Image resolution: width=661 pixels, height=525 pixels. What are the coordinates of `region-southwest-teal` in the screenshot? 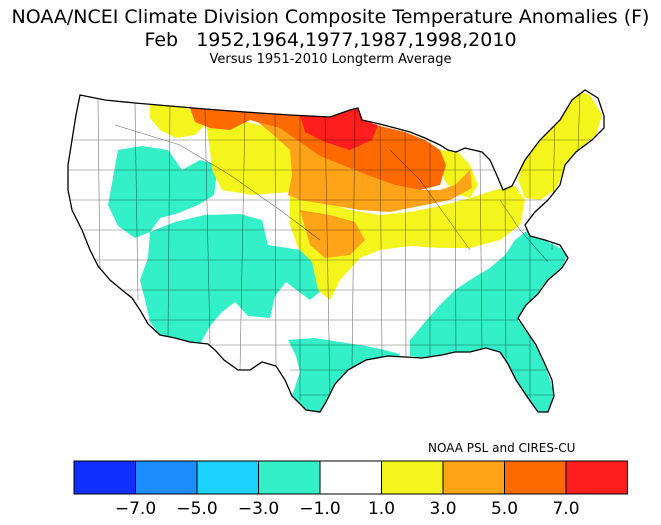 It's located at (231, 279).